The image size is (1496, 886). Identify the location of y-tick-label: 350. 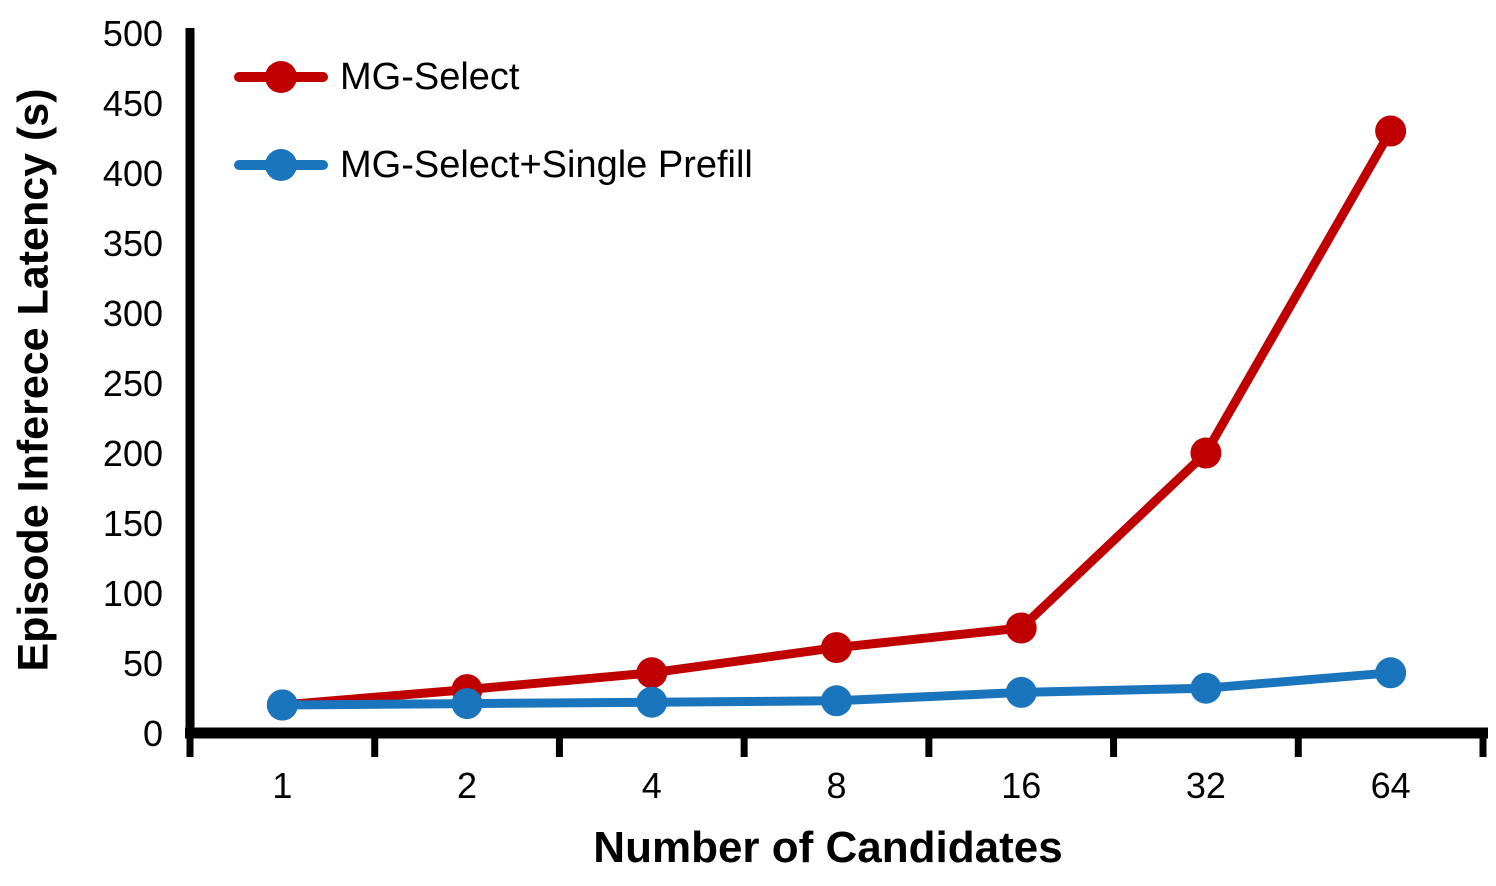
(133, 243).